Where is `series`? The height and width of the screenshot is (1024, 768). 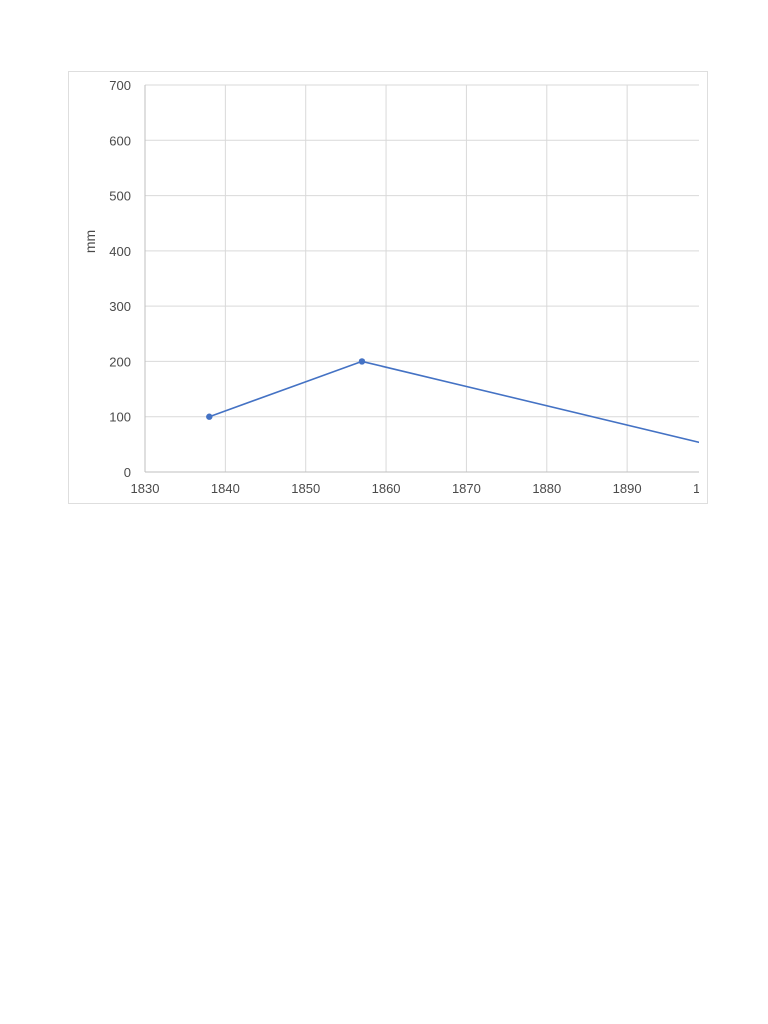
series is located at coordinates (452, 401).